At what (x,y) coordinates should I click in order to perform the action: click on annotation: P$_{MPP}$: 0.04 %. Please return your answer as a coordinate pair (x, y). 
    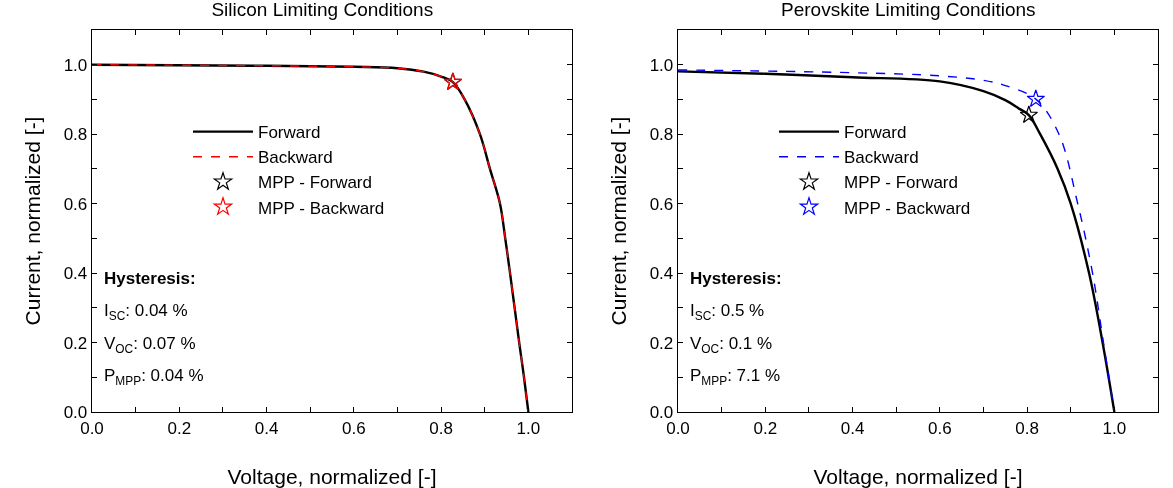
    Looking at the image, I should click on (154, 377).